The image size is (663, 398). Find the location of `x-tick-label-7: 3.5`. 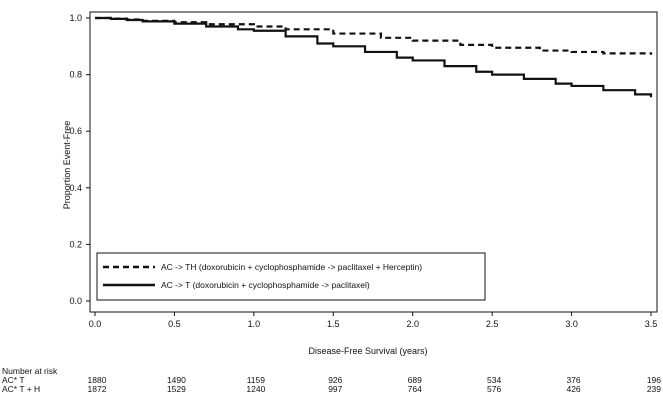

x-tick-label-7: 3.5 is located at coordinates (651, 324).